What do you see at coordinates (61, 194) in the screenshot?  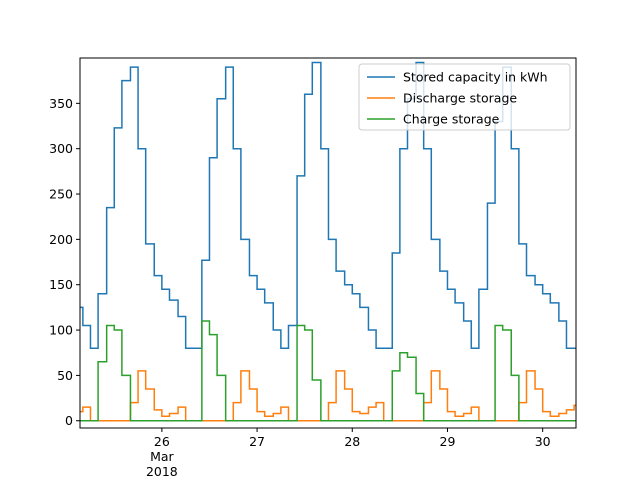 I see `y-tick-label: 250` at bounding box center [61, 194].